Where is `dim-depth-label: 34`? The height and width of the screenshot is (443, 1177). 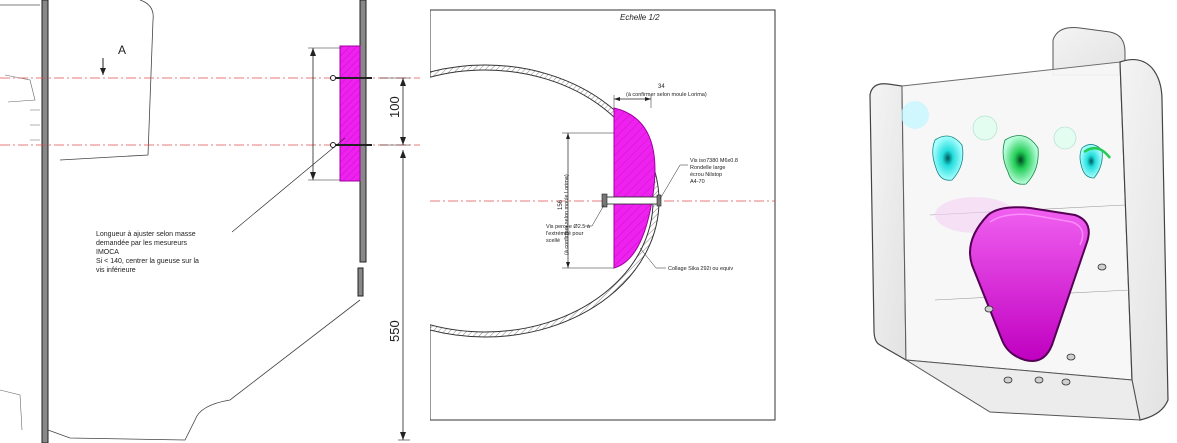 dim-depth-label: 34 is located at coordinates (661, 87).